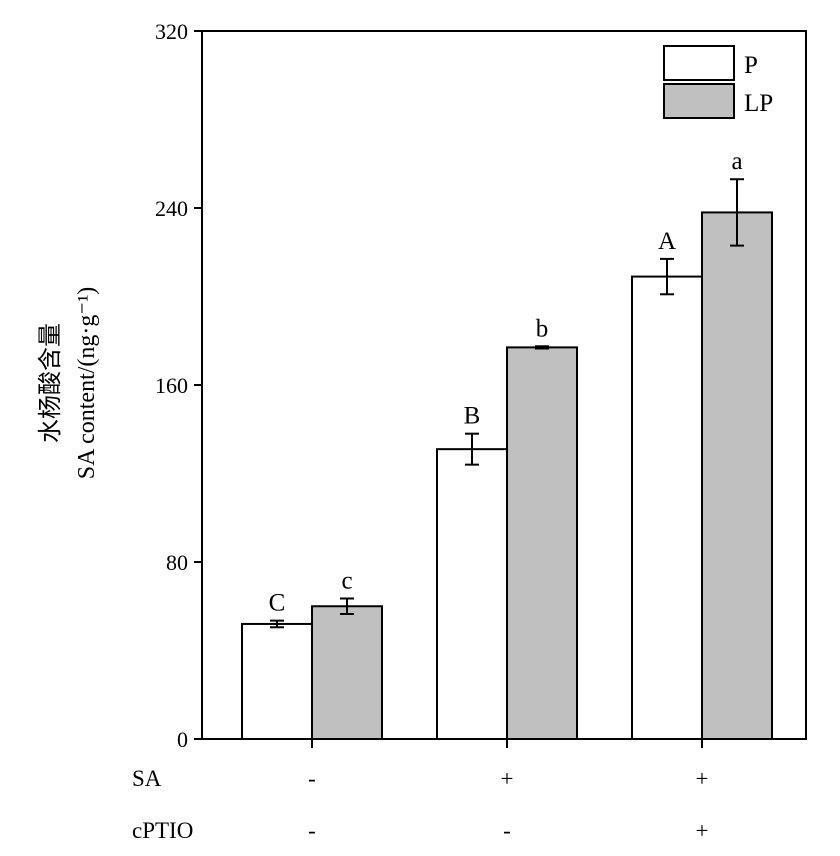 The height and width of the screenshot is (856, 840). What do you see at coordinates (736, 161) in the screenshot?
I see `significance-letter: a` at bounding box center [736, 161].